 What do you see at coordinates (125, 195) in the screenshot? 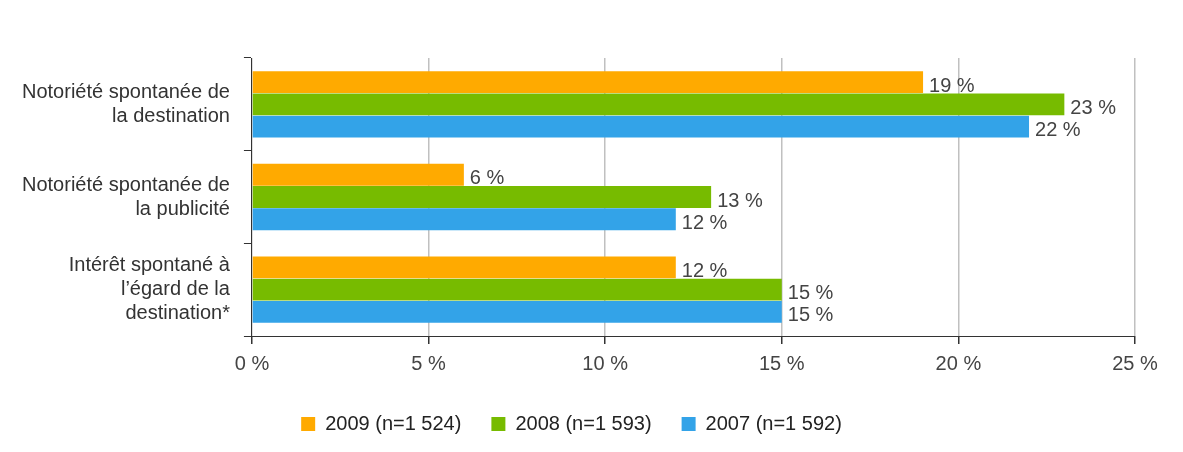
I see `y-tick-label: Notoriété spontanée de la publicité` at bounding box center [125, 195].